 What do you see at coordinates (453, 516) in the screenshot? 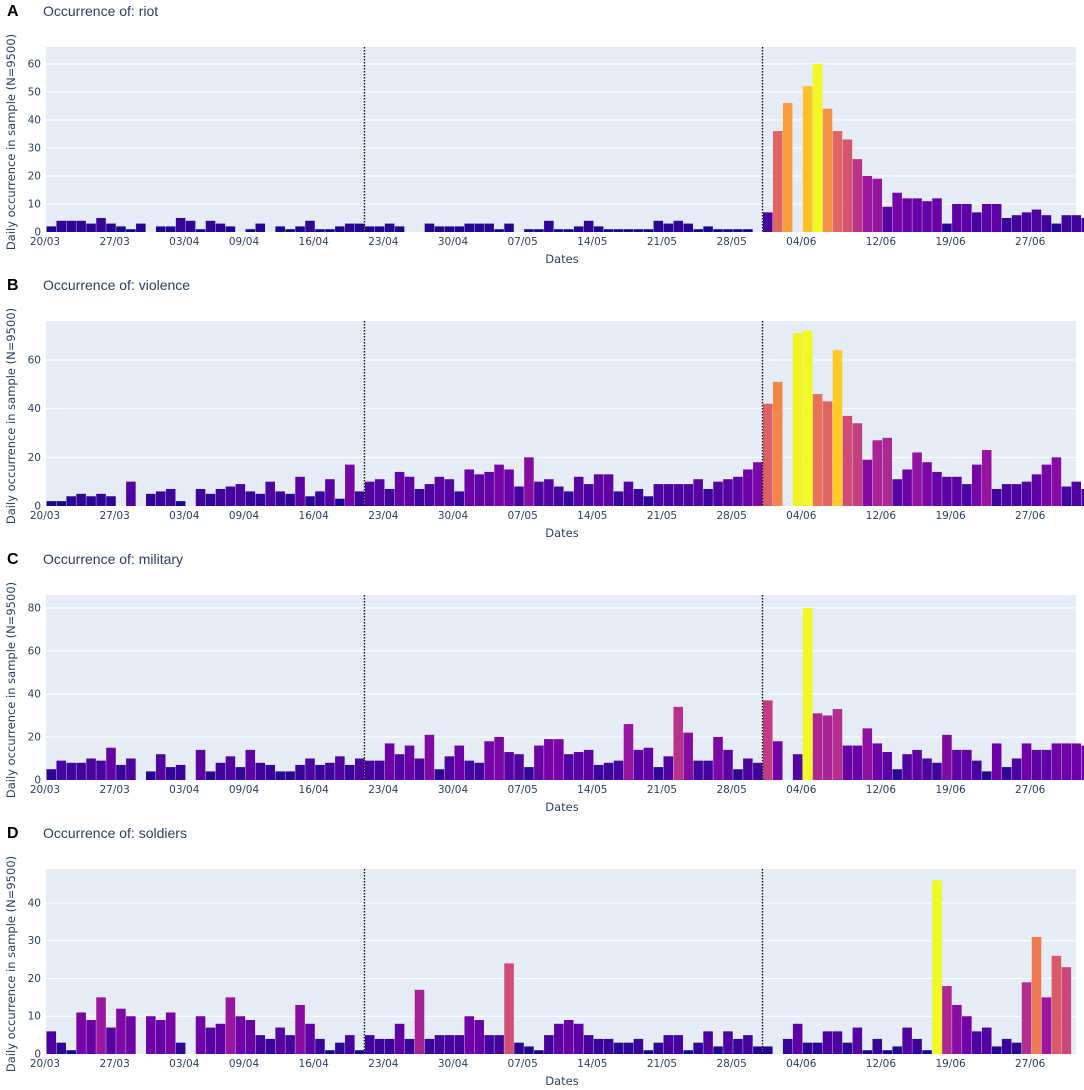
I see `x-tick-label: 30/04` at bounding box center [453, 516].